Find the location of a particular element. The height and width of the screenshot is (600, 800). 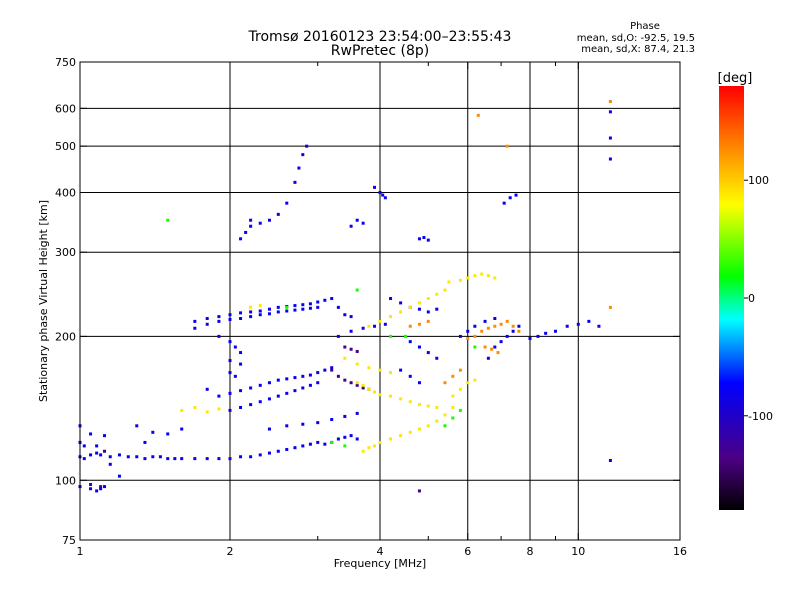

x-tick-label: 4 is located at coordinates (380, 551).